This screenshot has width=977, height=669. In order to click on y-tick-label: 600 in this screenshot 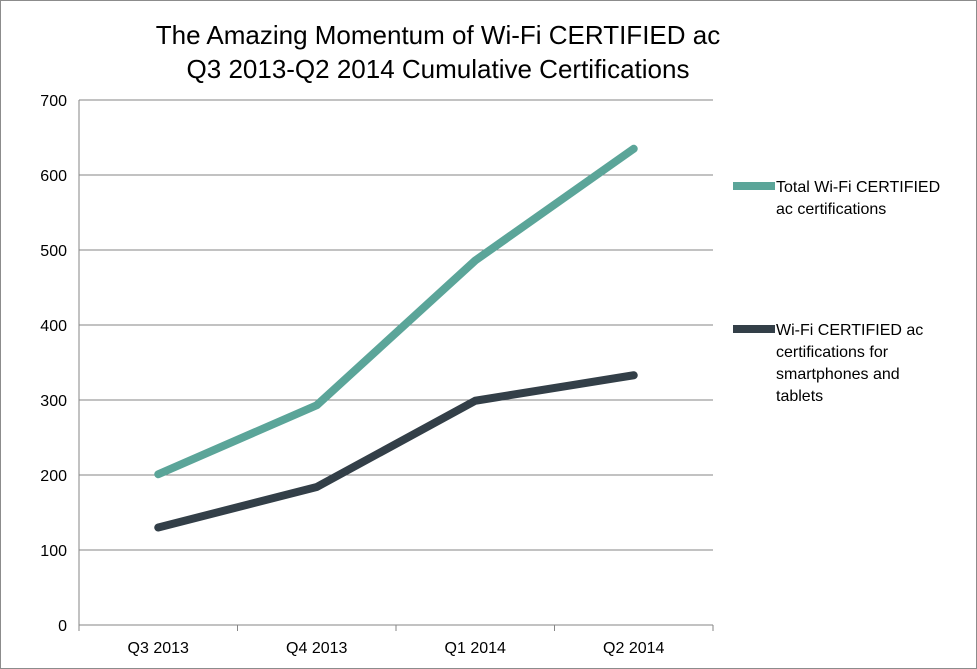, I will do `click(53, 176)`.